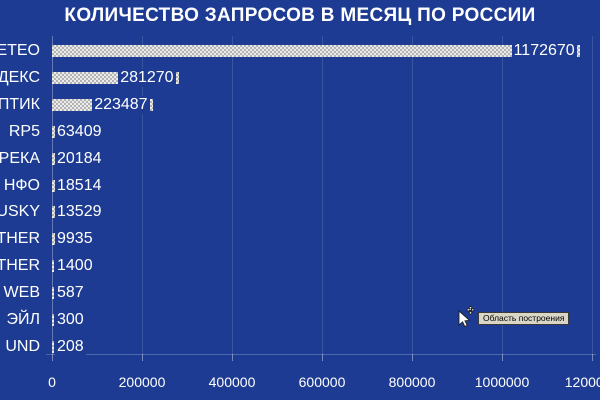 This screenshot has width=600, height=400. I want to click on chart-title: КОЛИЧЕСТВО ЗАПРОСОВ В МЕСЯЦ ПО РОССИИ, so click(300, 15).